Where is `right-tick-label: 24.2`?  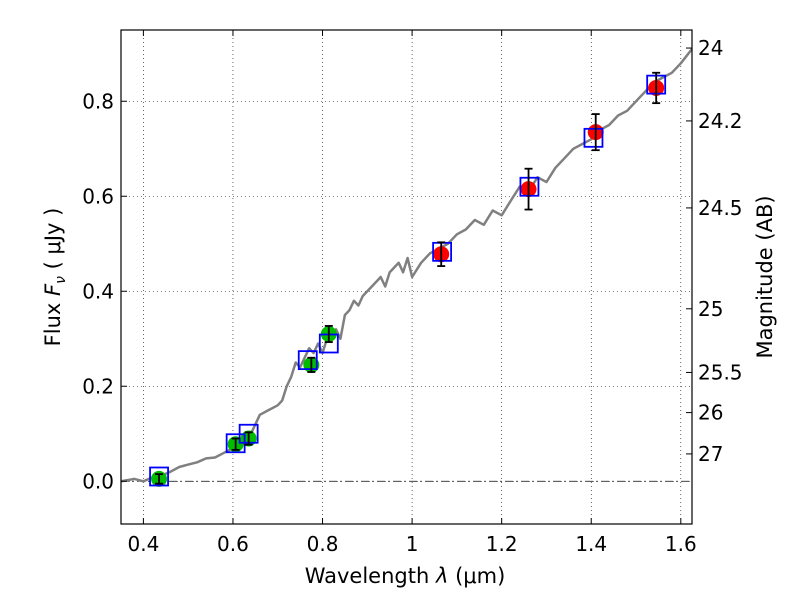 right-tick-label: 24.2 is located at coordinates (720, 121).